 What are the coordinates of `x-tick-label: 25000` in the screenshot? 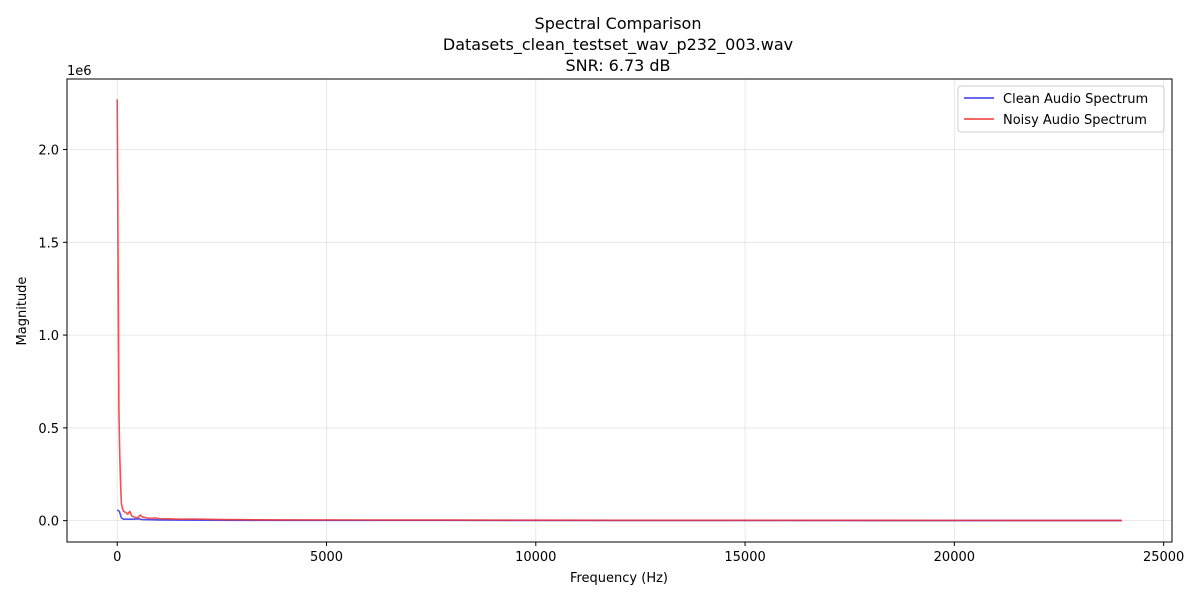 It's located at (1163, 557).